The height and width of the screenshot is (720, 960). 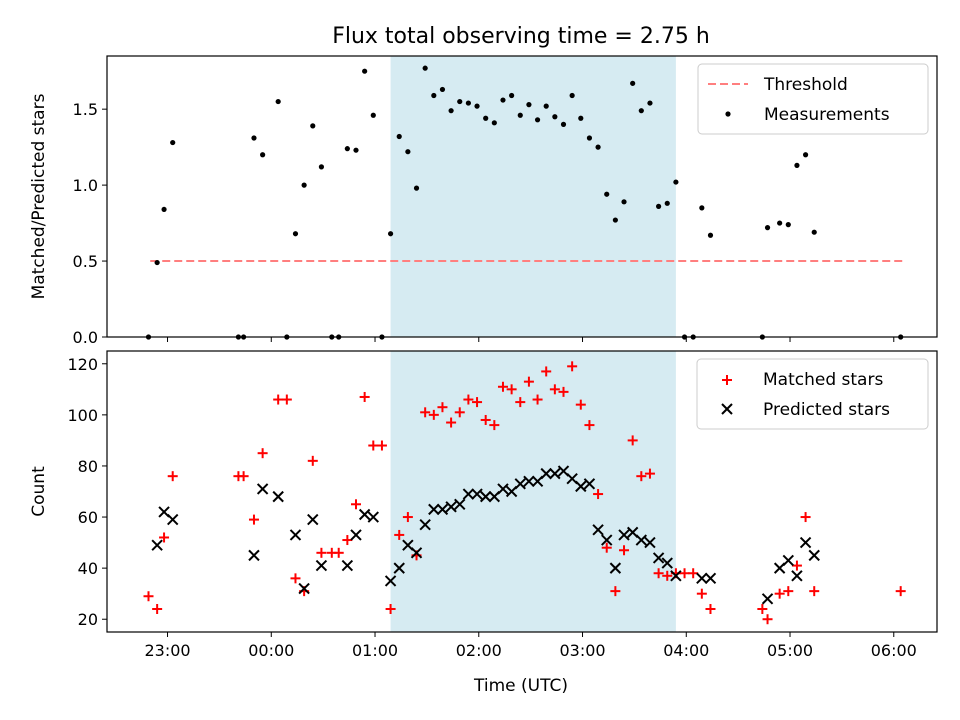 What do you see at coordinates (533, 491) in the screenshot?
I see `observing-window-shade` at bounding box center [533, 491].